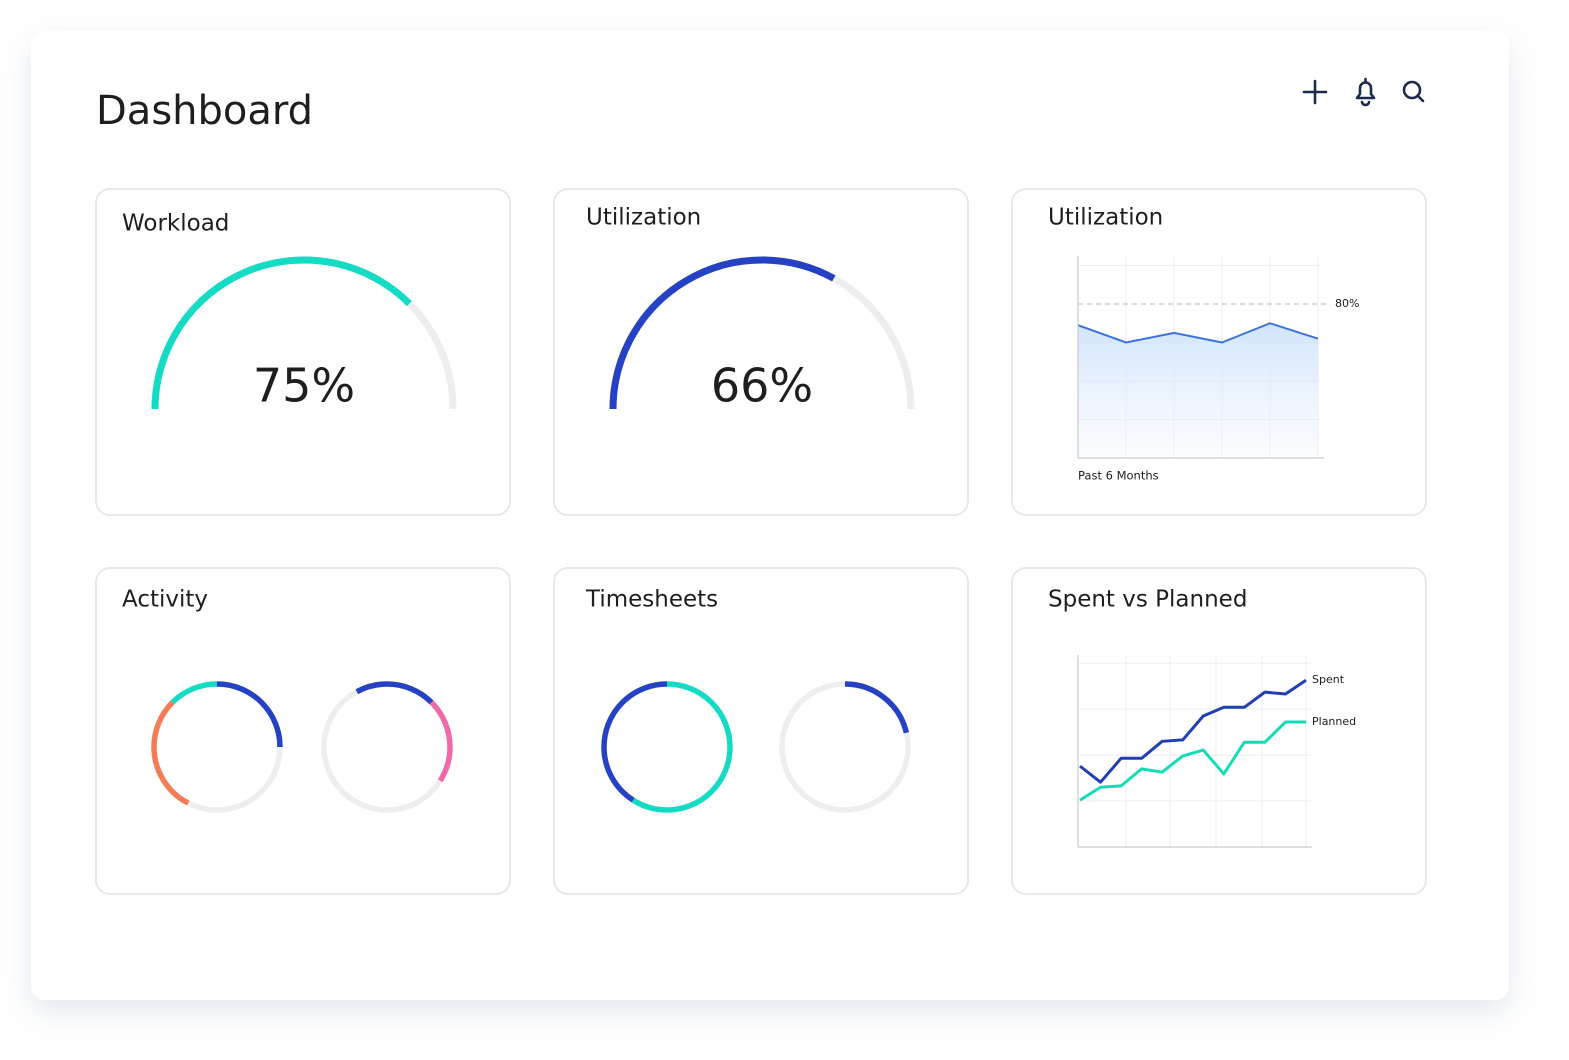 This screenshot has height=1060, width=1569. What do you see at coordinates (1118, 476) in the screenshot?
I see `x-axis-label: Past 6 Months` at bounding box center [1118, 476].